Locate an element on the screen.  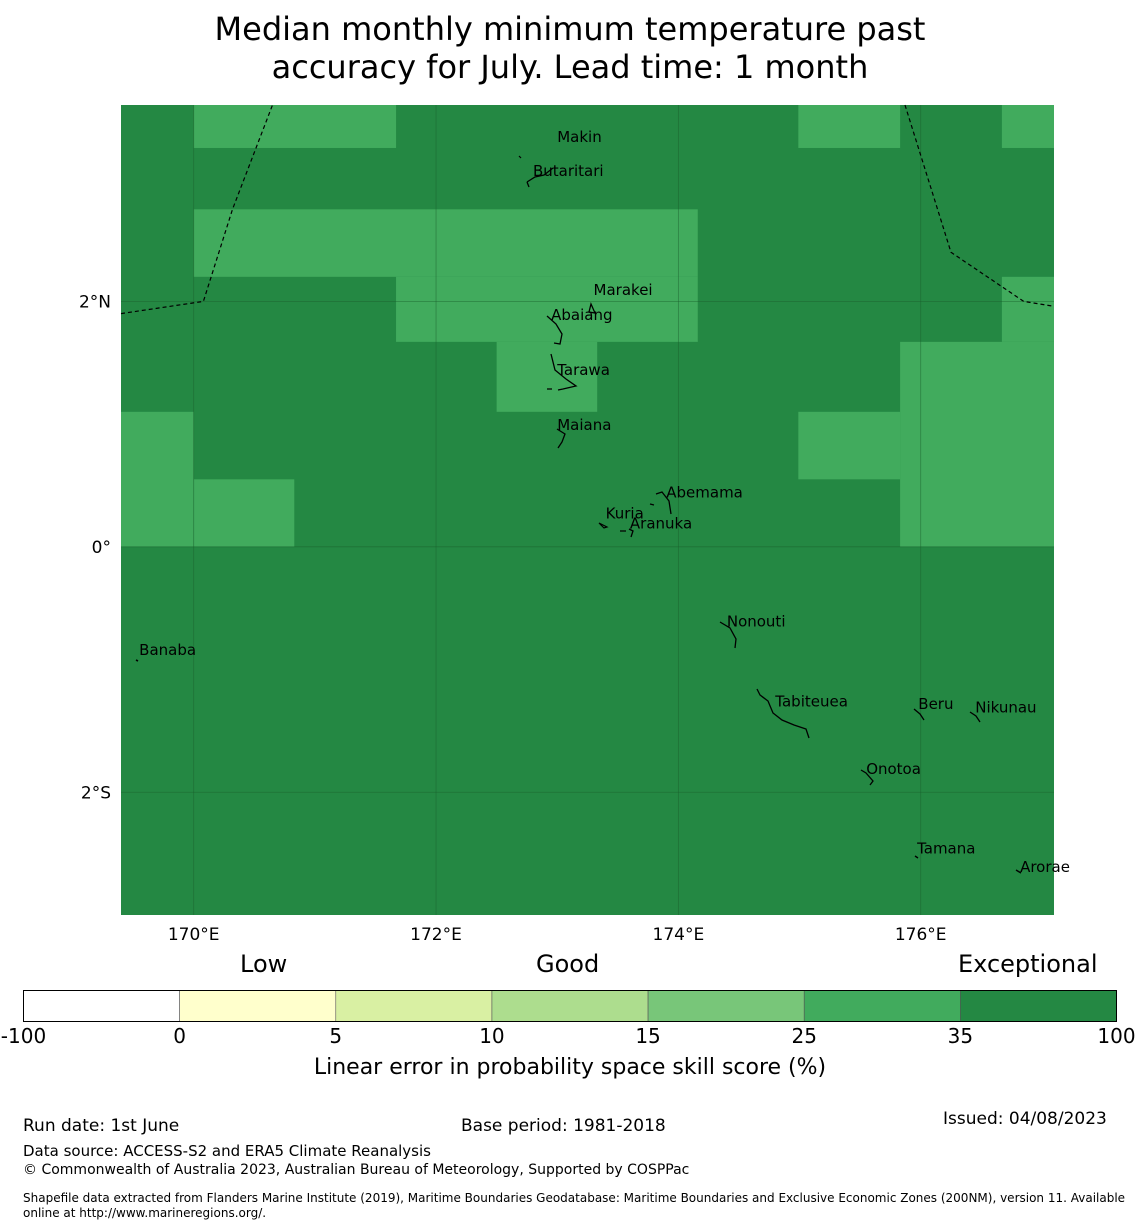
lon-tick-label: 176°E is located at coordinates (921, 935).